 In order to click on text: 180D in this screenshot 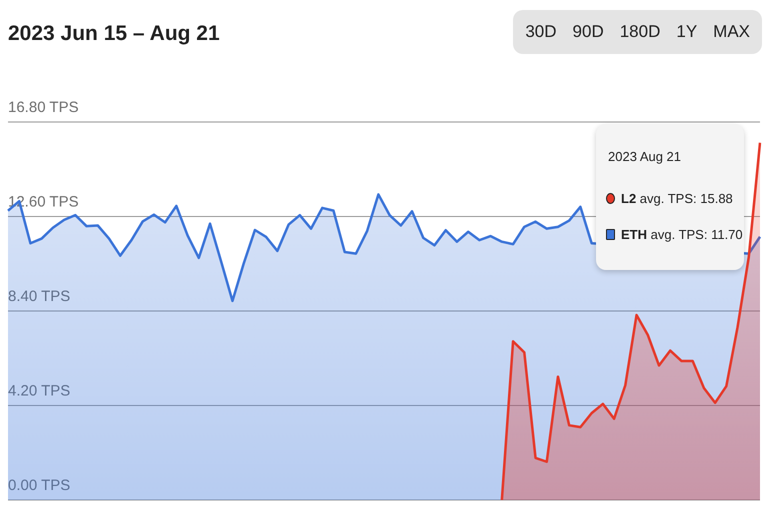, I will do `click(640, 31)`.